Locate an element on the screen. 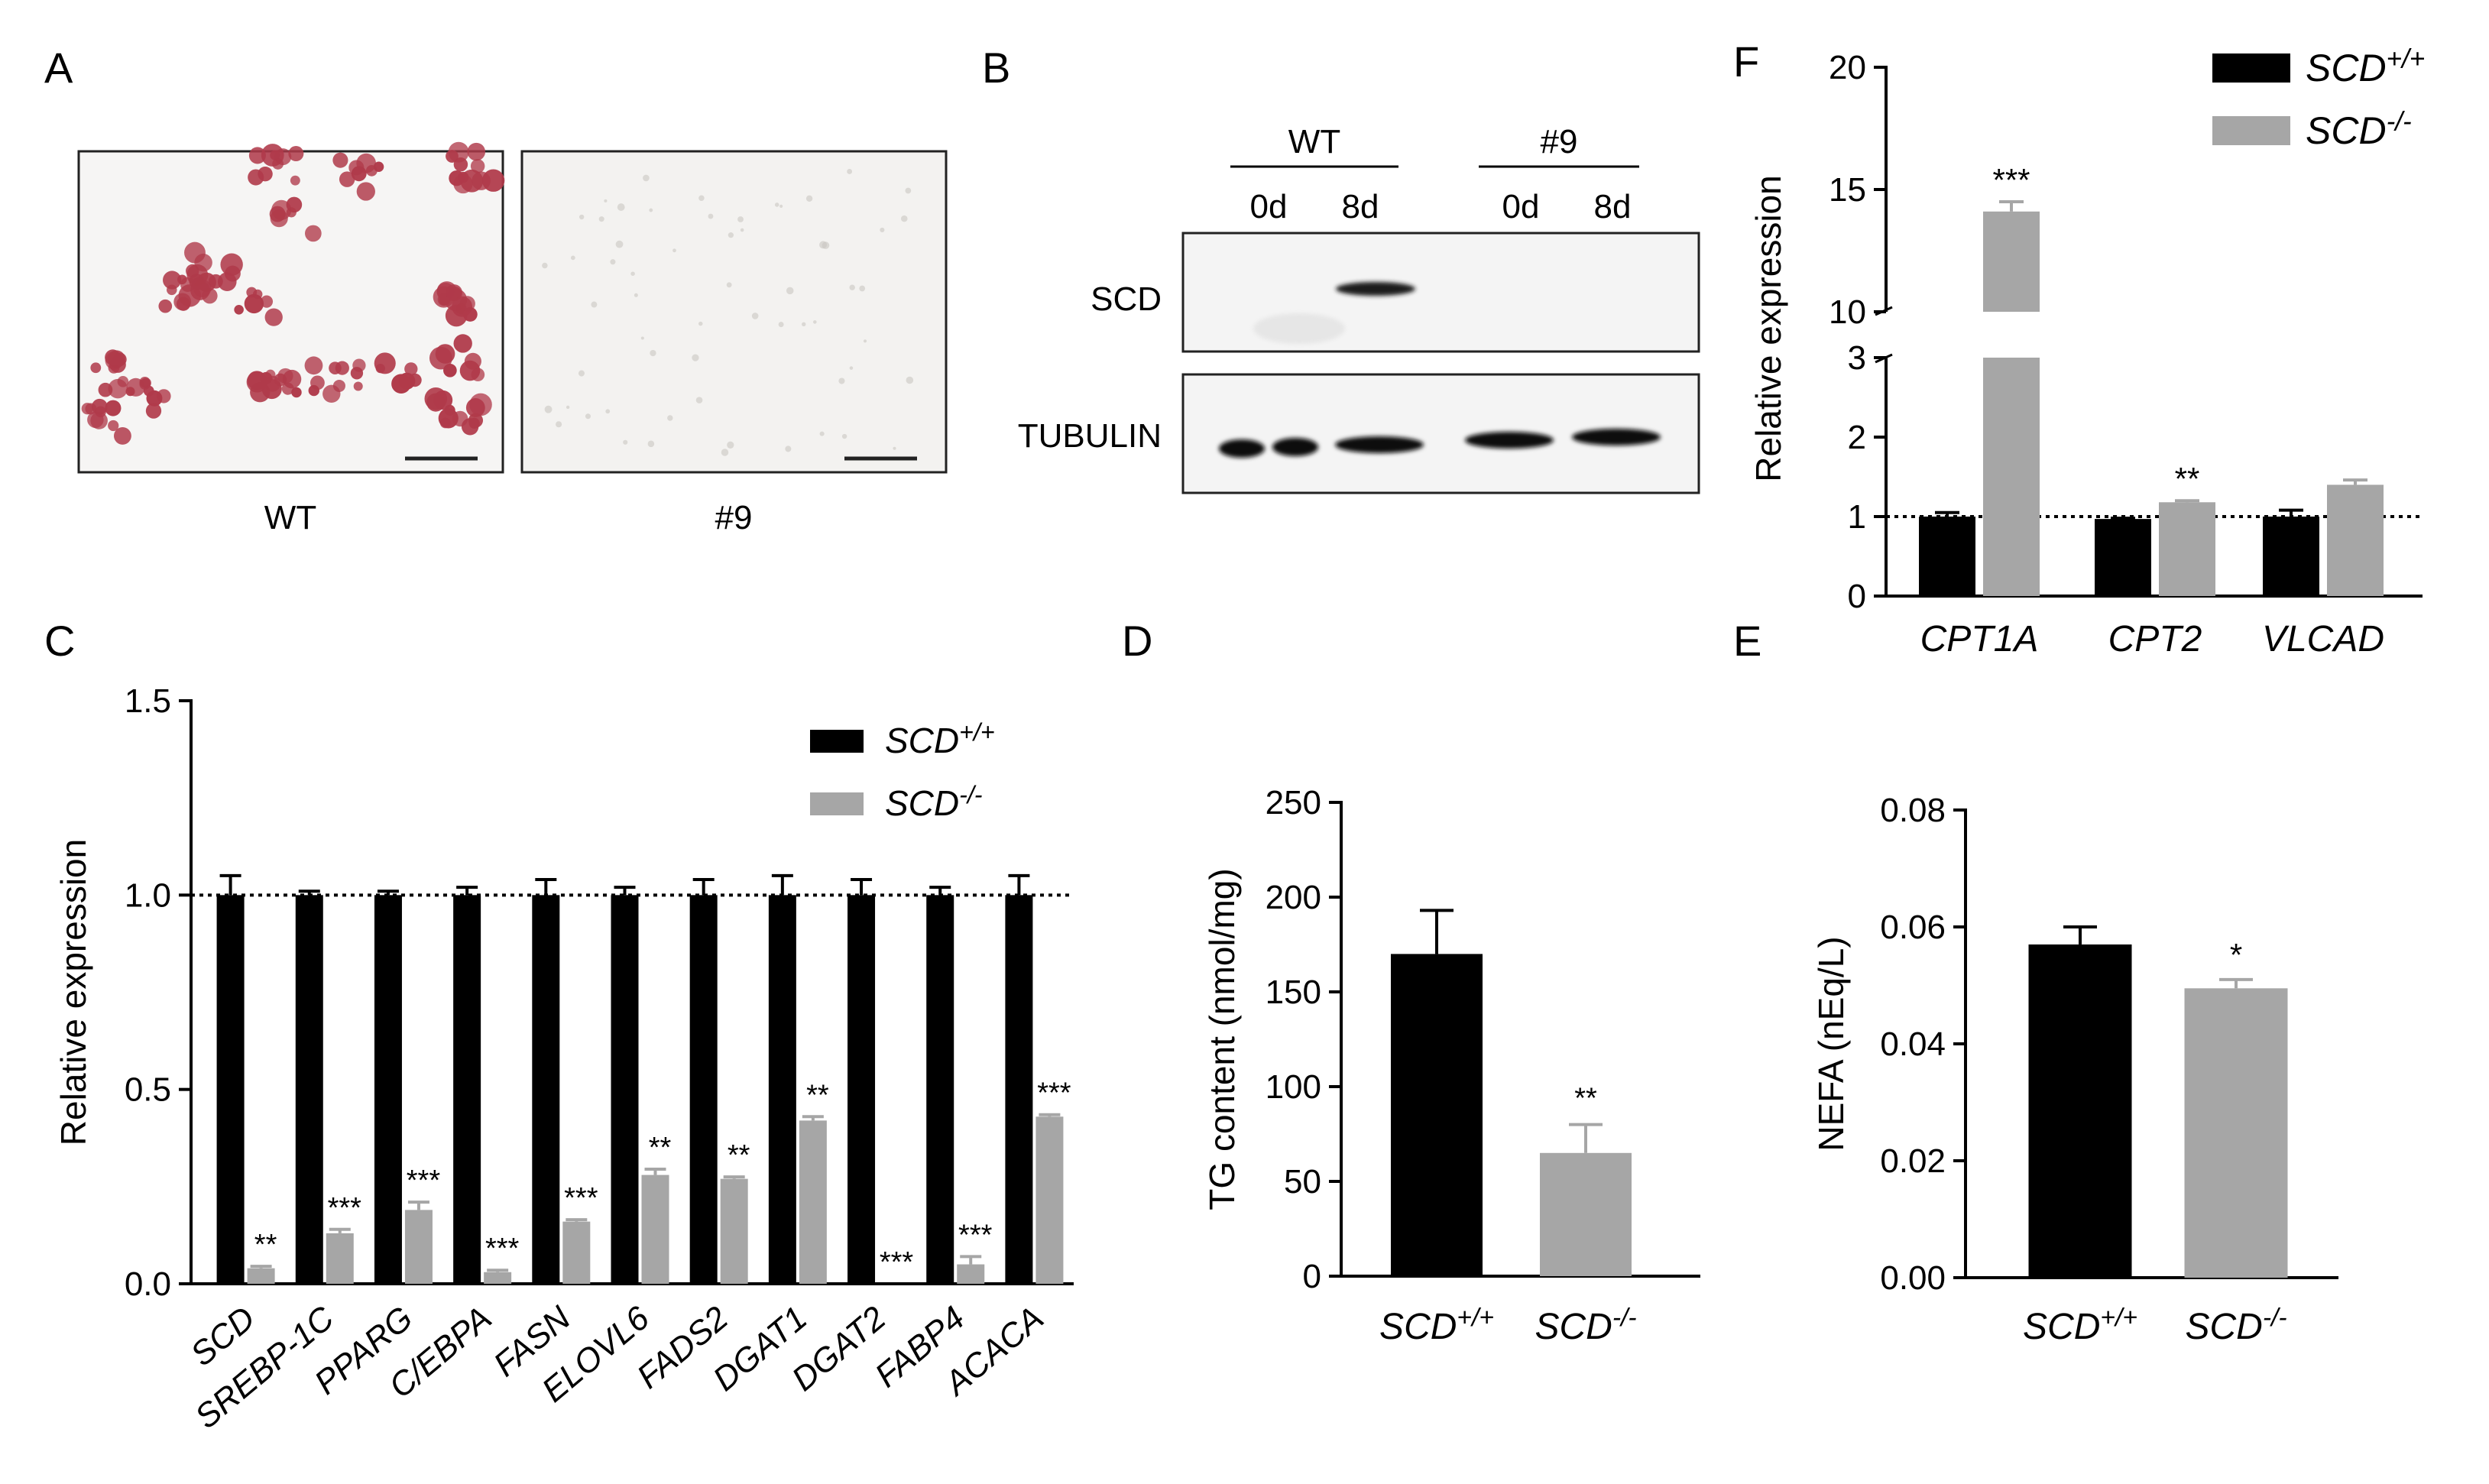  y-tick-label: 0 is located at coordinates (1857, 596).